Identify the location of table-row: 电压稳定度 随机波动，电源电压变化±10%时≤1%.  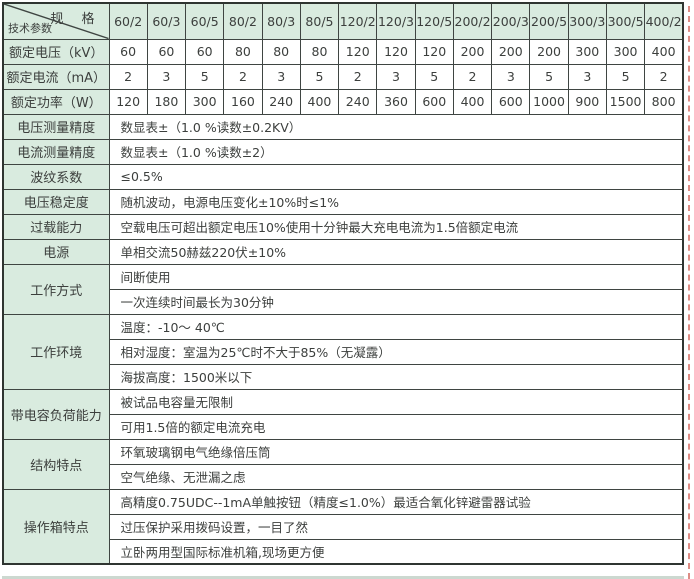
(343, 201).